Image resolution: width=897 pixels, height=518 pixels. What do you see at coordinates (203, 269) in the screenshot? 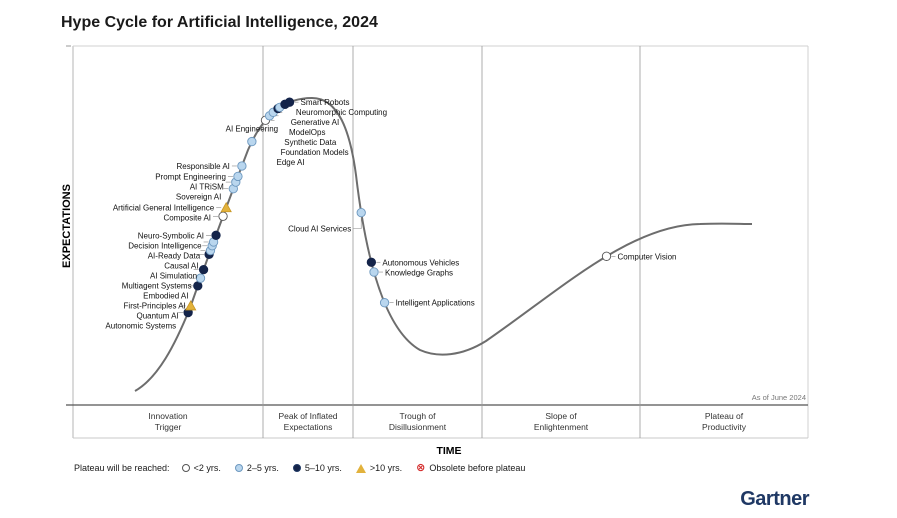
I see `point-multiagent-systems` at bounding box center [203, 269].